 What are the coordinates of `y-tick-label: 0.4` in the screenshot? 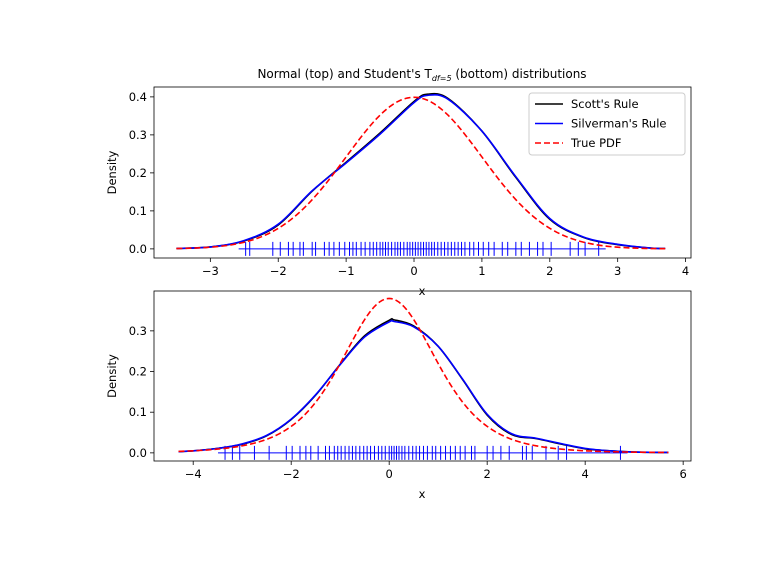 It's located at (138, 97).